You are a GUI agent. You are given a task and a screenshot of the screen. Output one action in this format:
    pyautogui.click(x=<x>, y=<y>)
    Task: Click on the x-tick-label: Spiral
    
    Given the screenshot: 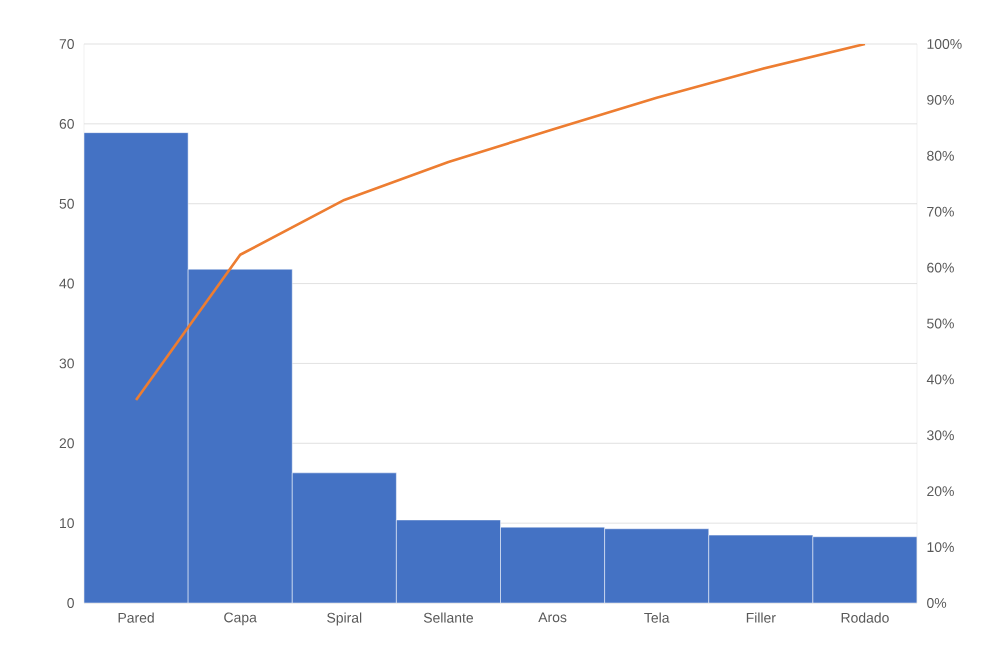 What is the action you would take?
    pyautogui.click(x=344, y=619)
    